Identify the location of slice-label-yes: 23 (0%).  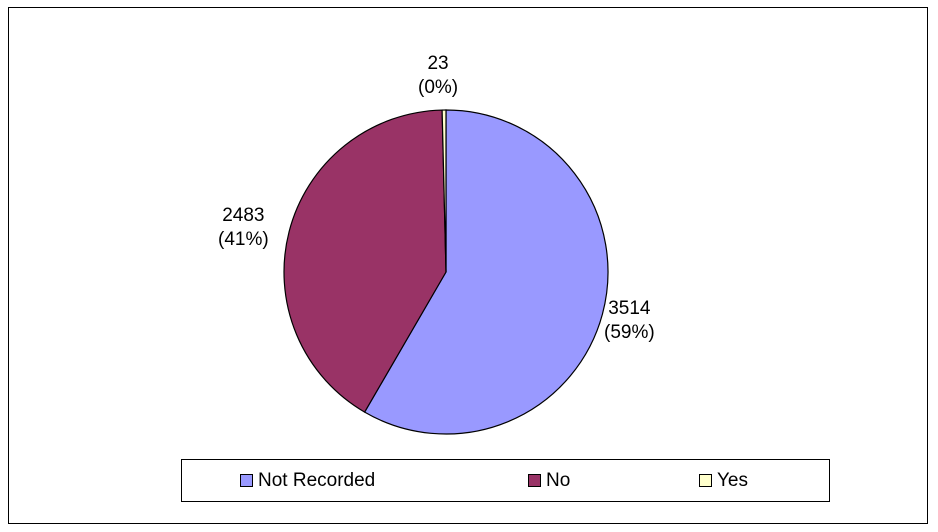
(438, 76).